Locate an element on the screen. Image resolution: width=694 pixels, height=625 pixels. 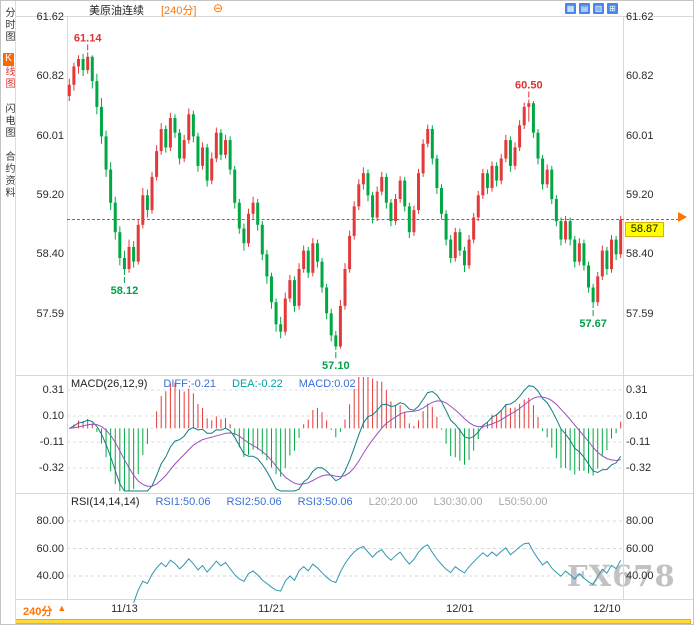
kline-k-badge: K is located at coordinates (8, 59).